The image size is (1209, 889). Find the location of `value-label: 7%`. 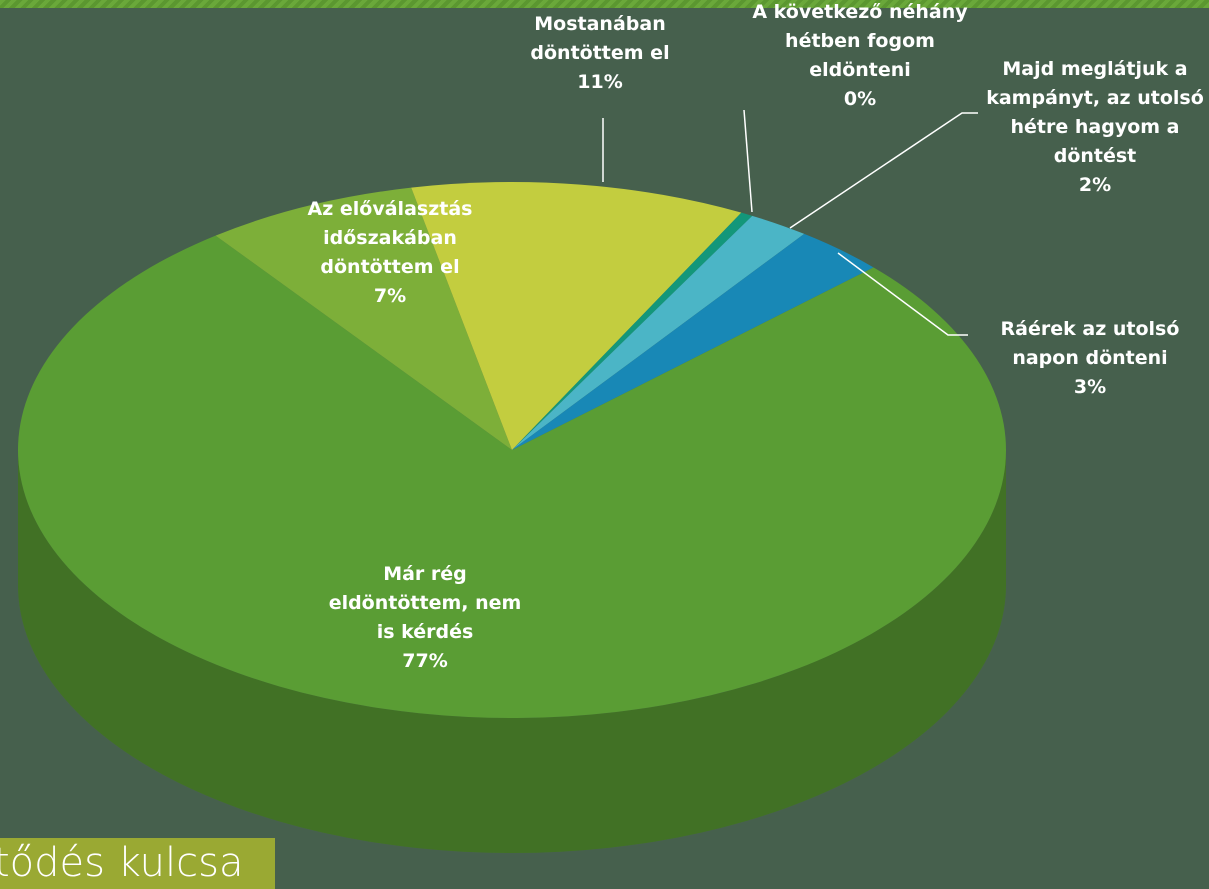

value-label: 7% is located at coordinates (390, 296).